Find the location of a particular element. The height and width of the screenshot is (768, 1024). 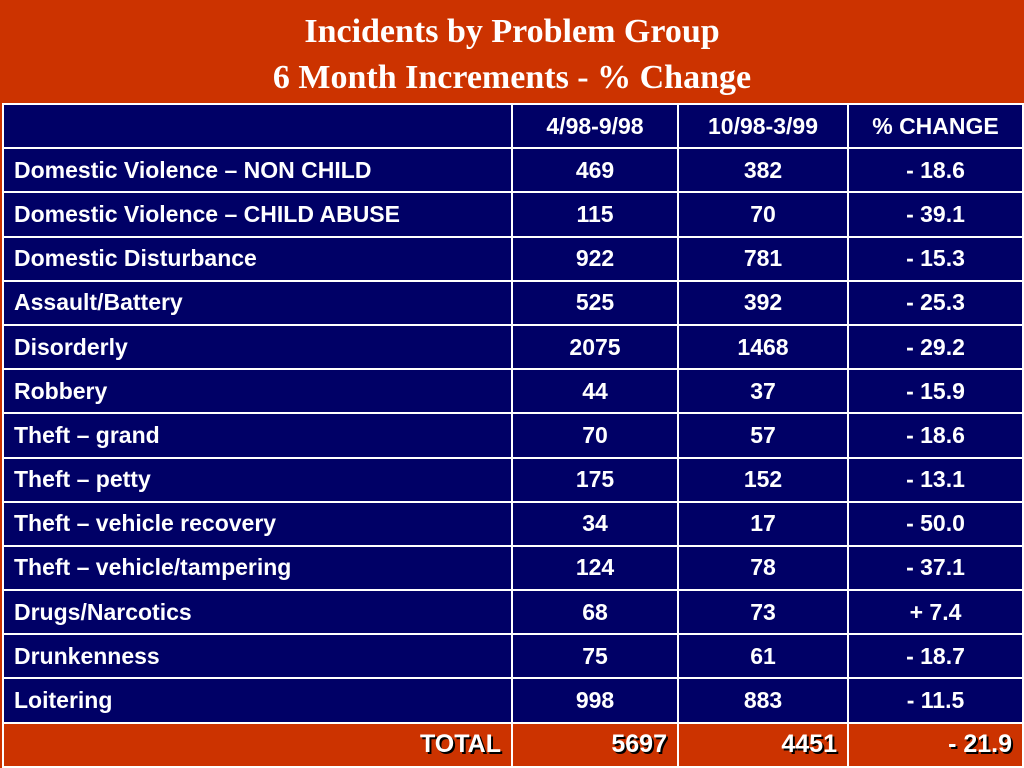

table-row: Disorderly 2075 1468- 29.2 is located at coordinates (513, 347).